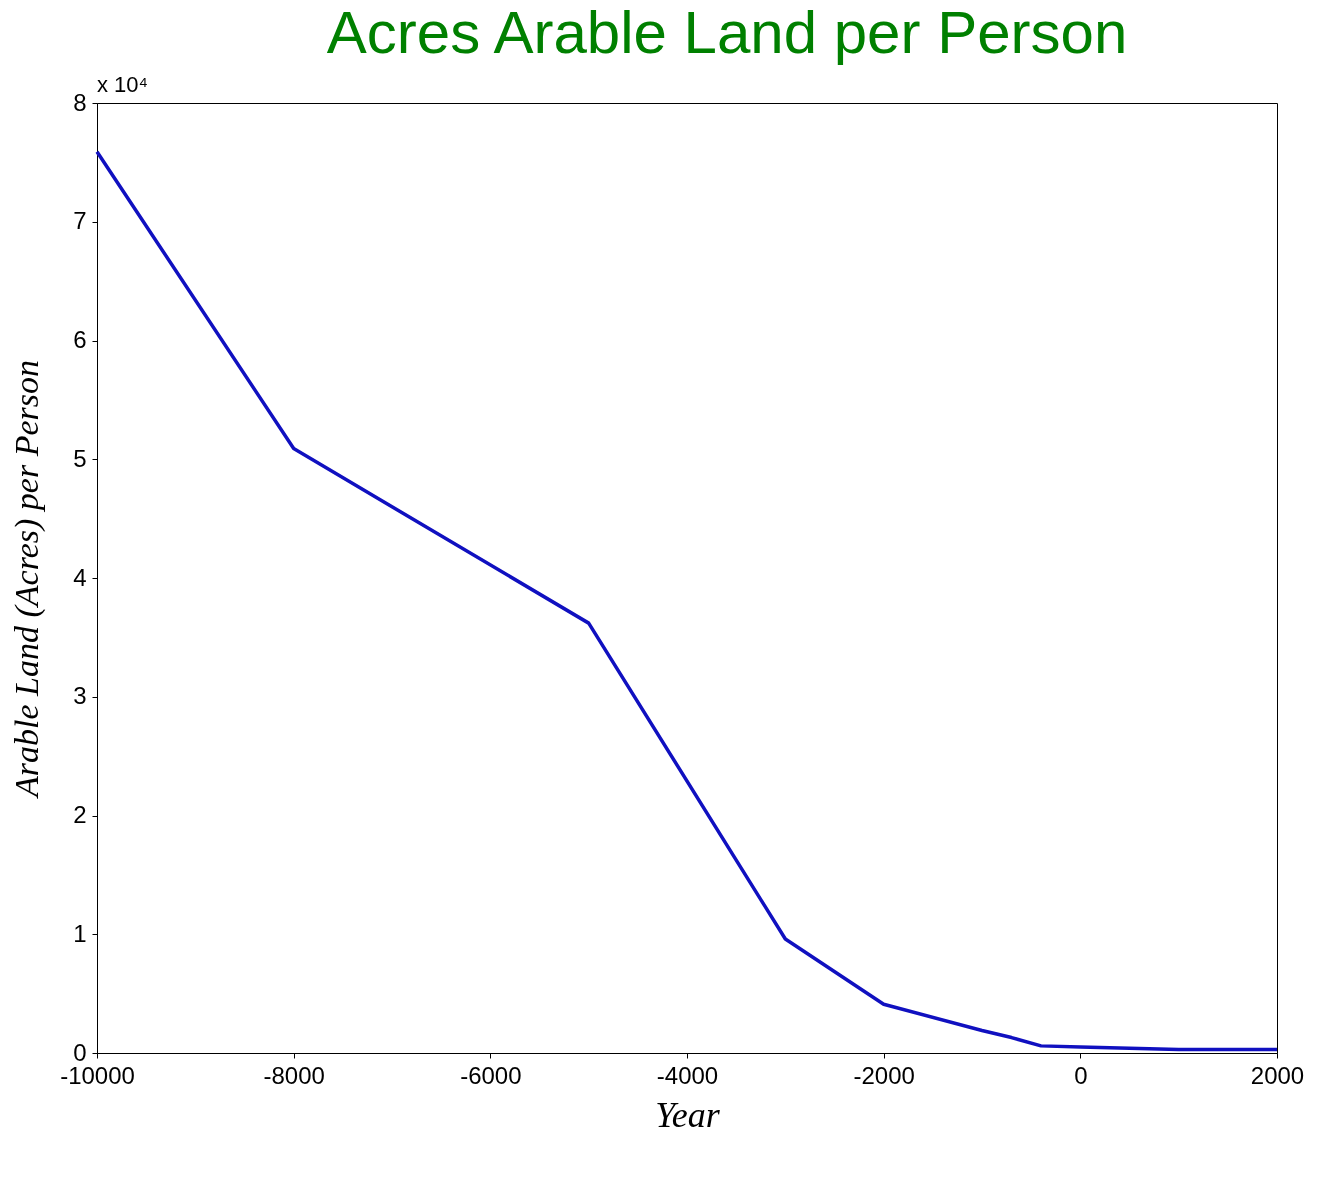  I want to click on text: x 10⁴, so click(123, 84).